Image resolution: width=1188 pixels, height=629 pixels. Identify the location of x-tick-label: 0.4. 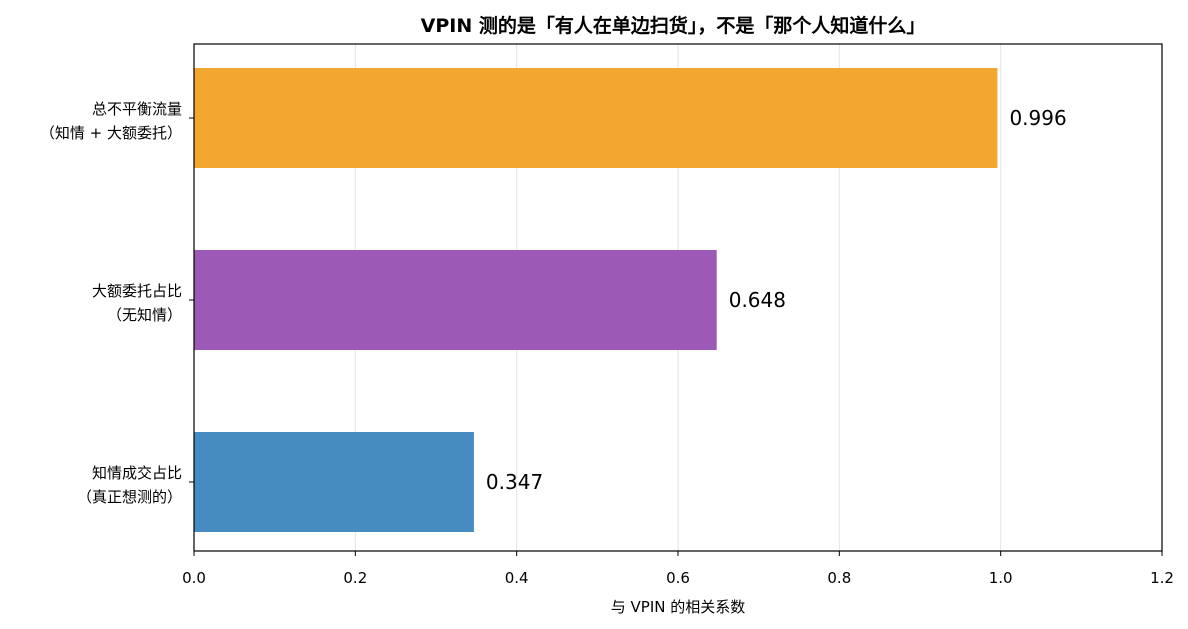
(517, 578).